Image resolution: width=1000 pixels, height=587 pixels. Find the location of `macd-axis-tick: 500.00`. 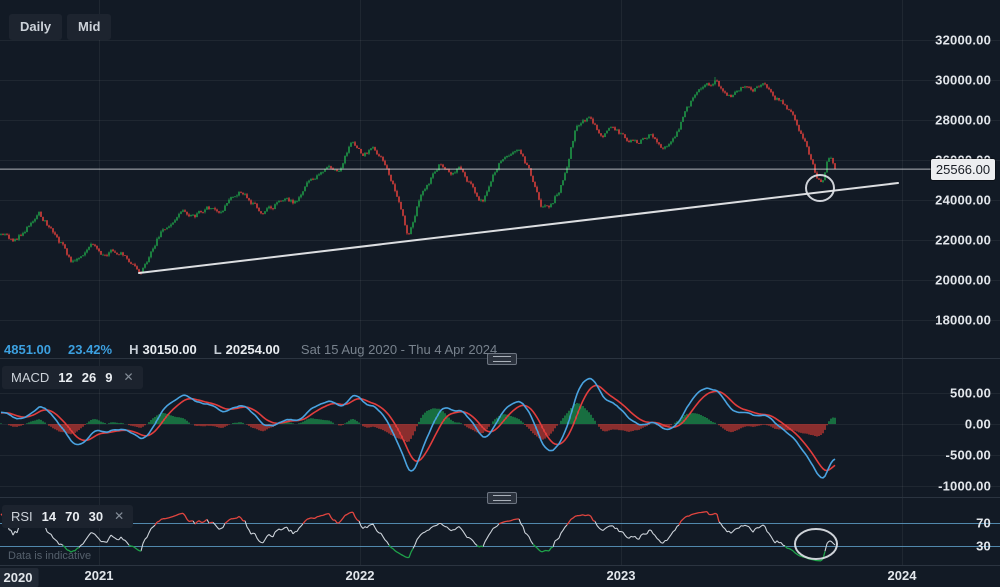

macd-axis-tick: 500.00 is located at coordinates (970, 393).